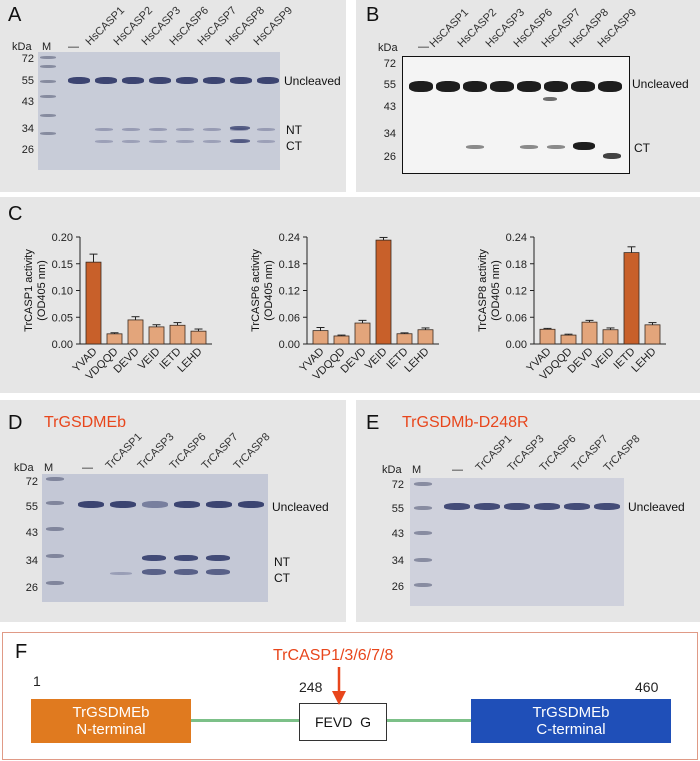 Image resolution: width=700 pixels, height=761 pixels. I want to click on panel-label-c: C, so click(15, 214).